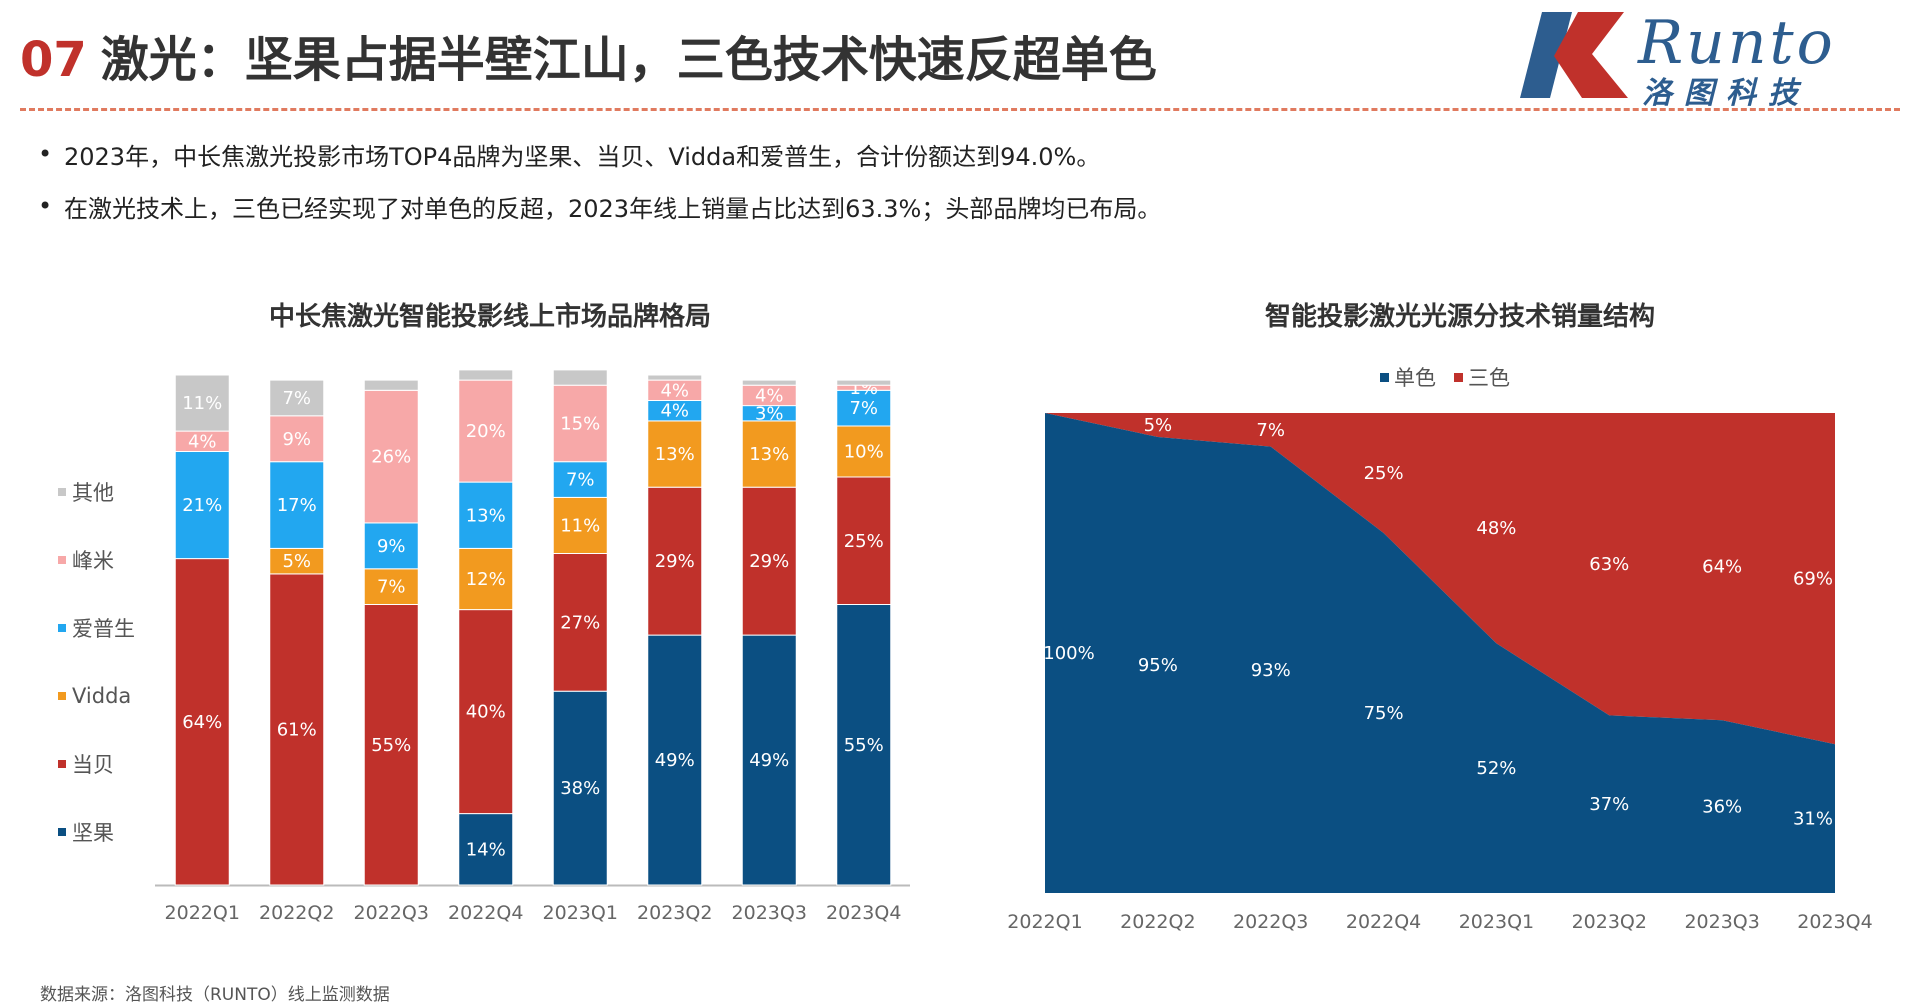 This screenshot has height=1006, width=1920. What do you see at coordinates (769, 395) in the screenshot?
I see `data-label: 4%` at bounding box center [769, 395].